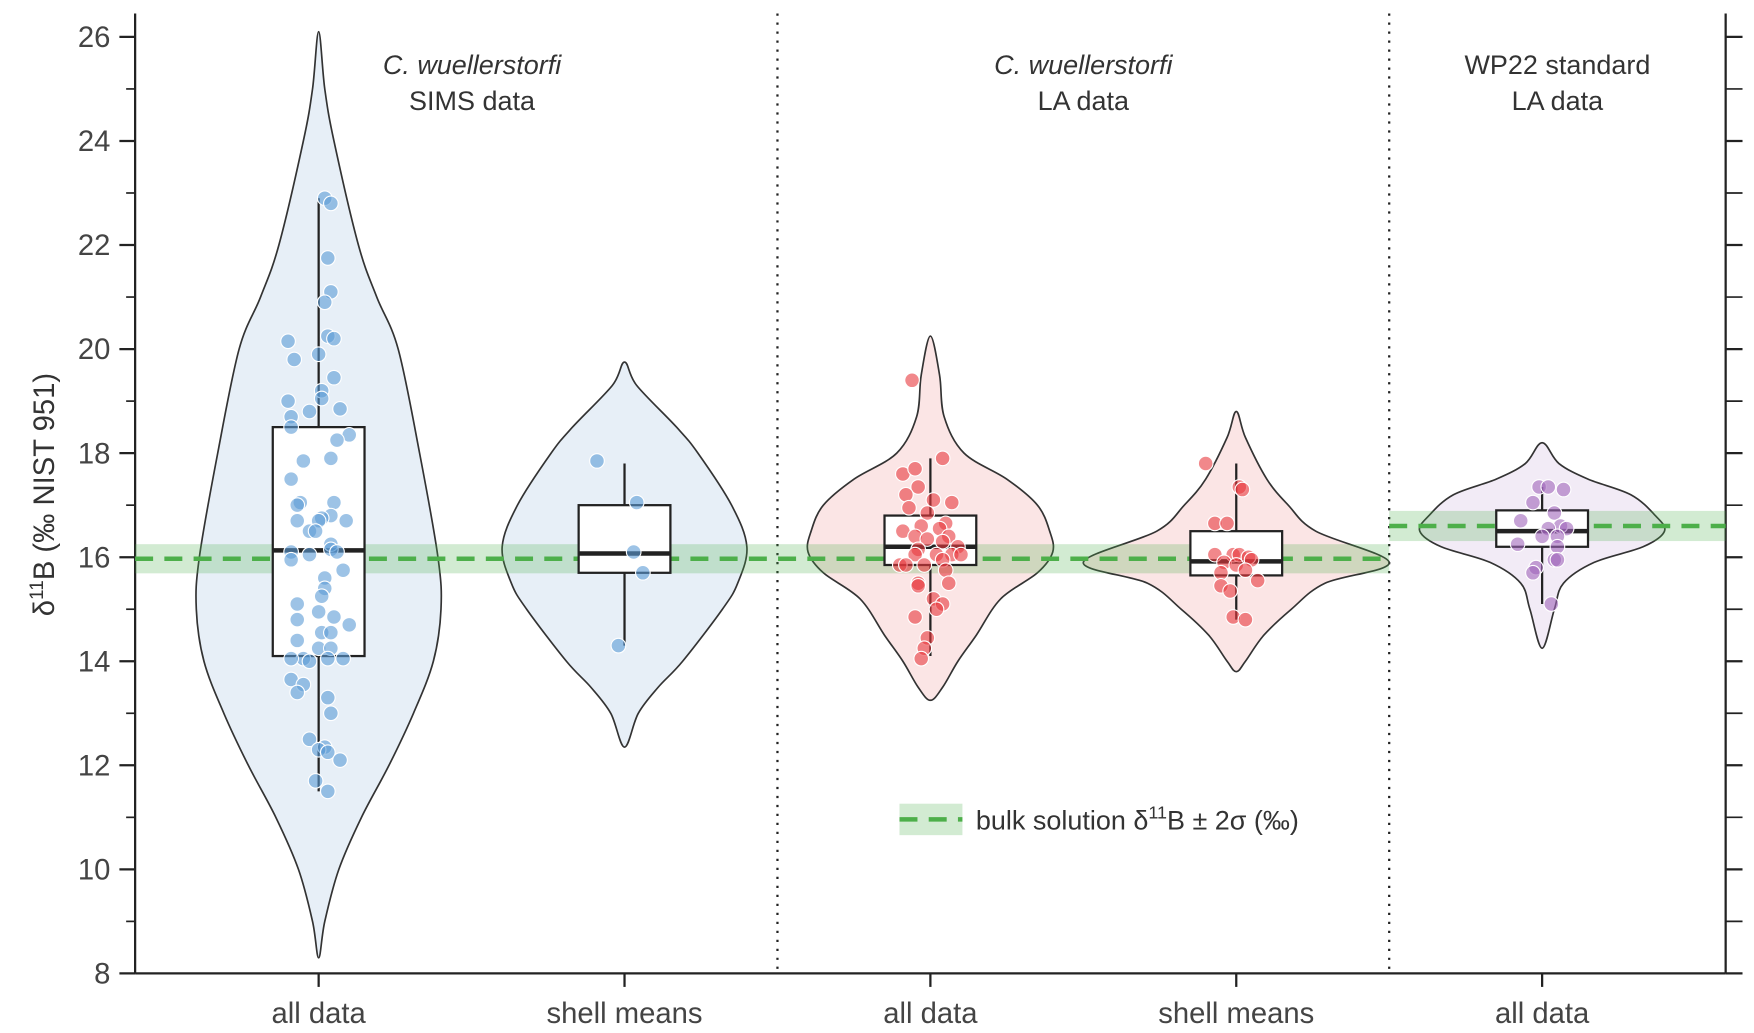  Describe the element at coordinates (102, 975) in the screenshot. I see `y-tick-label: 8` at that location.